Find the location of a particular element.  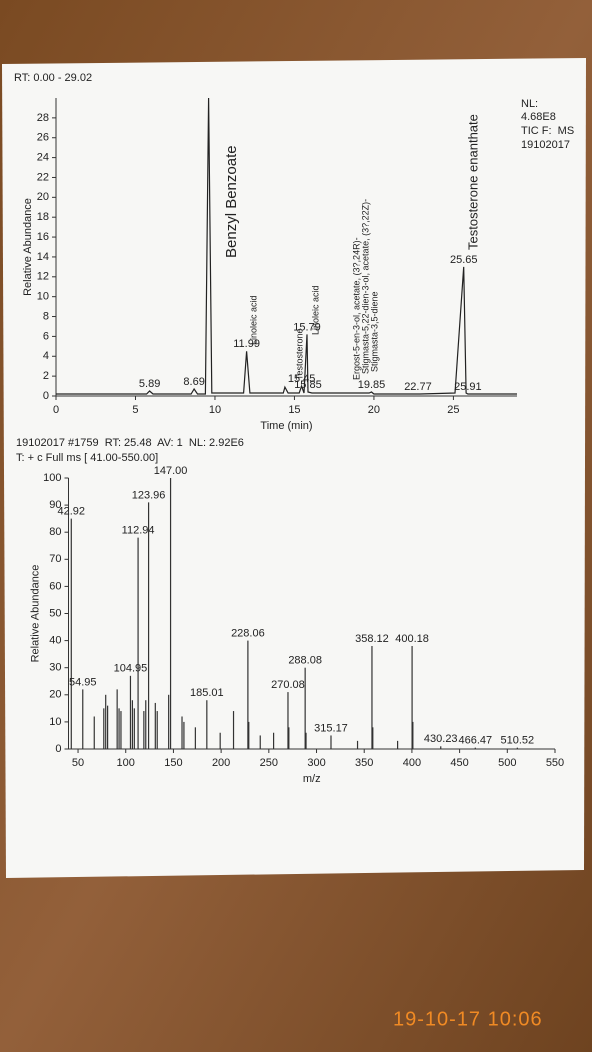

y-tick-label: 50 is located at coordinates (55, 613).